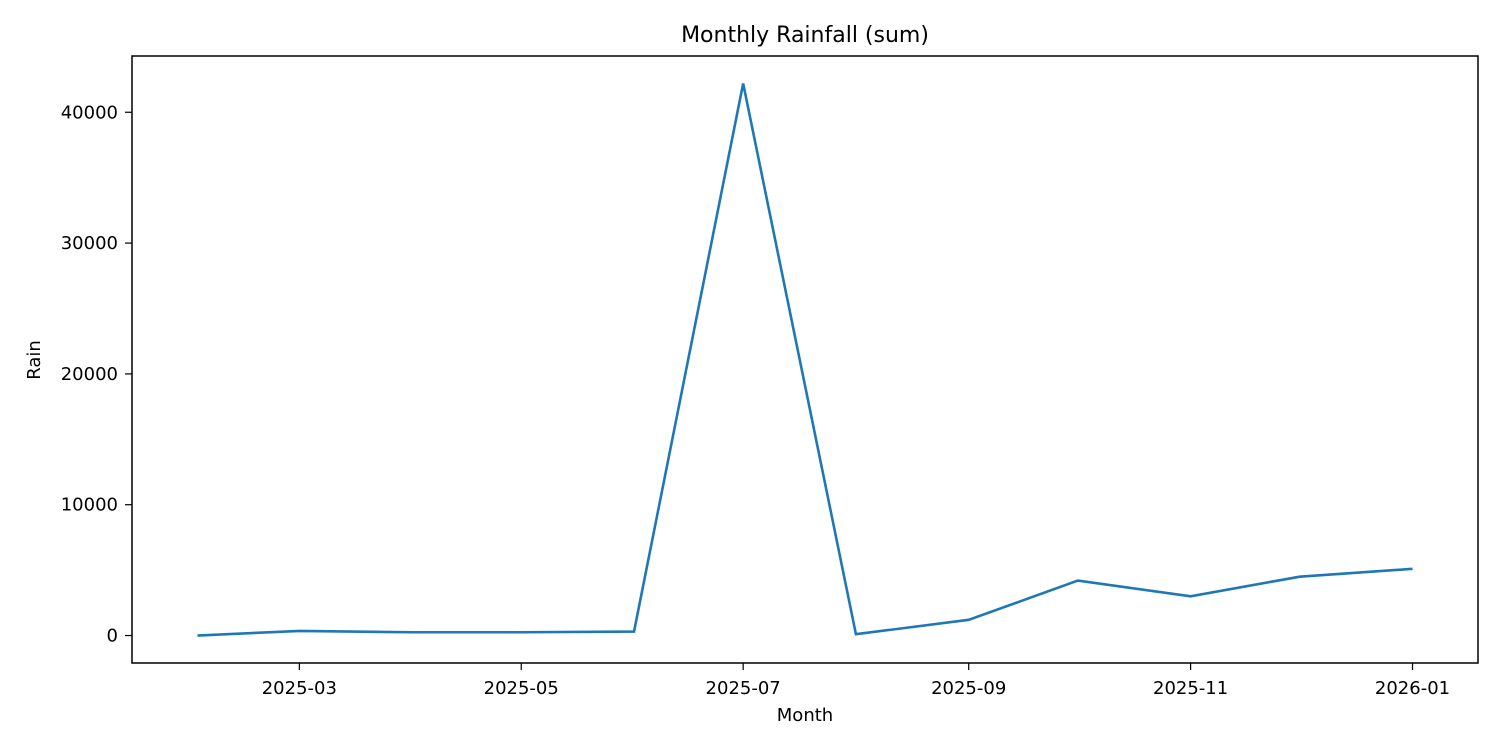 The image size is (1500, 750). Describe the element at coordinates (89, 374) in the screenshot. I see `y-tick-label: 20000` at that location.